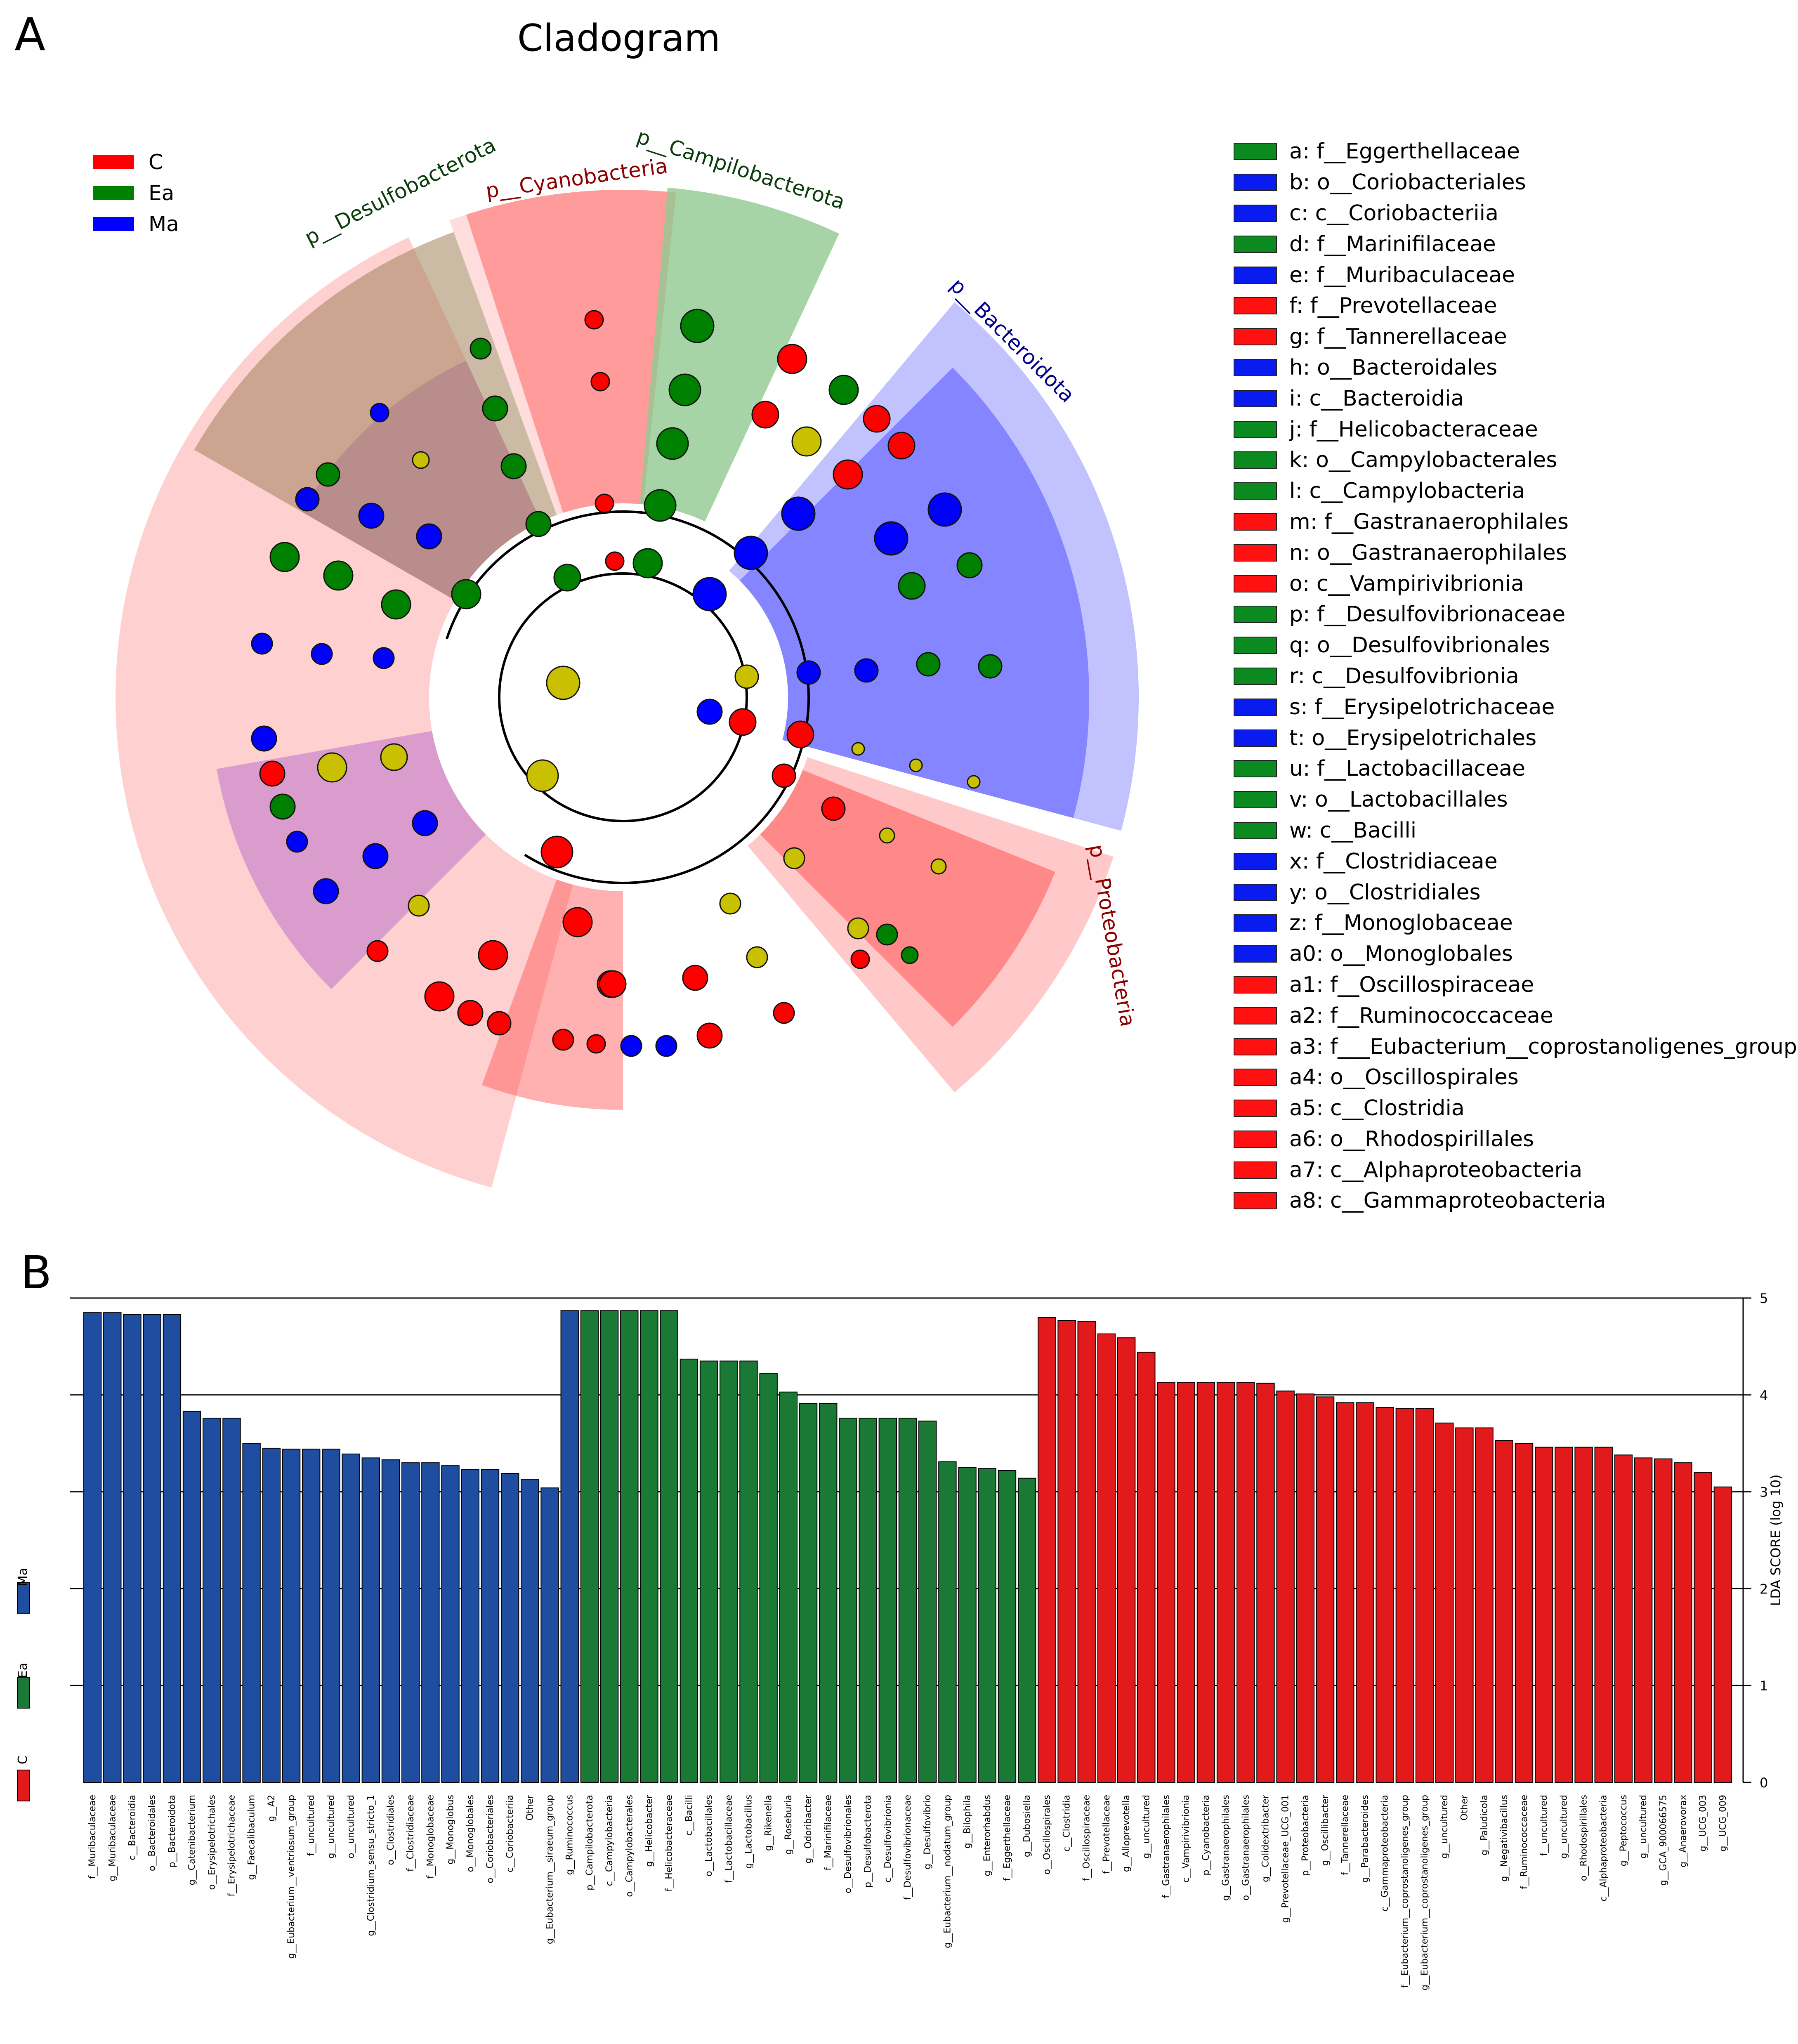  Describe the element at coordinates (1422, 707) in the screenshot. I see `key-legend-label: s: f__Erysipelotrichaceae` at that location.